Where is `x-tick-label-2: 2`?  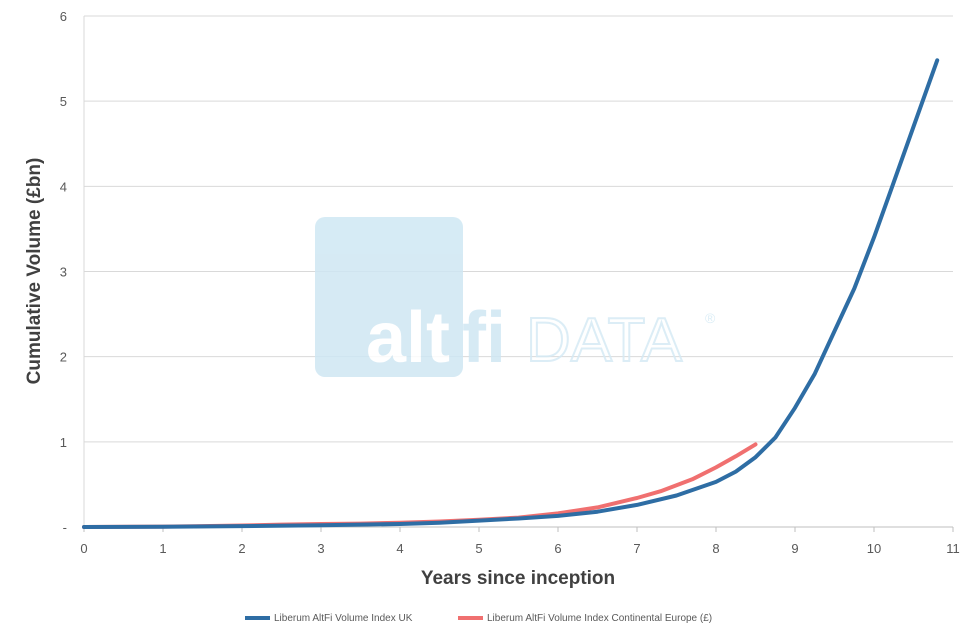
x-tick-label-2: 2 is located at coordinates (241, 548).